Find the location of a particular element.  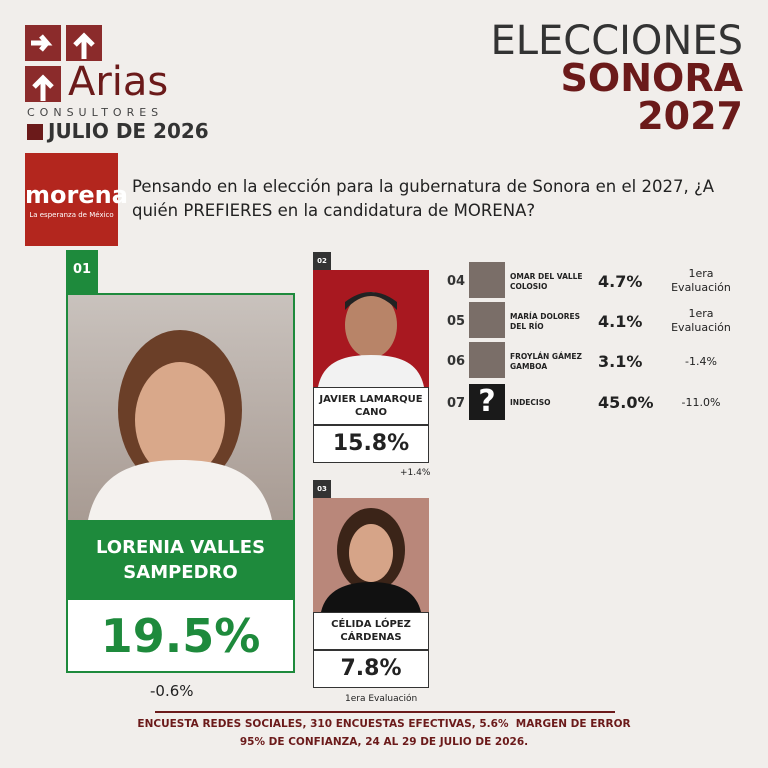

candidate-name: LORENIA VALLES SAMPEDRO is located at coordinates (180, 560).